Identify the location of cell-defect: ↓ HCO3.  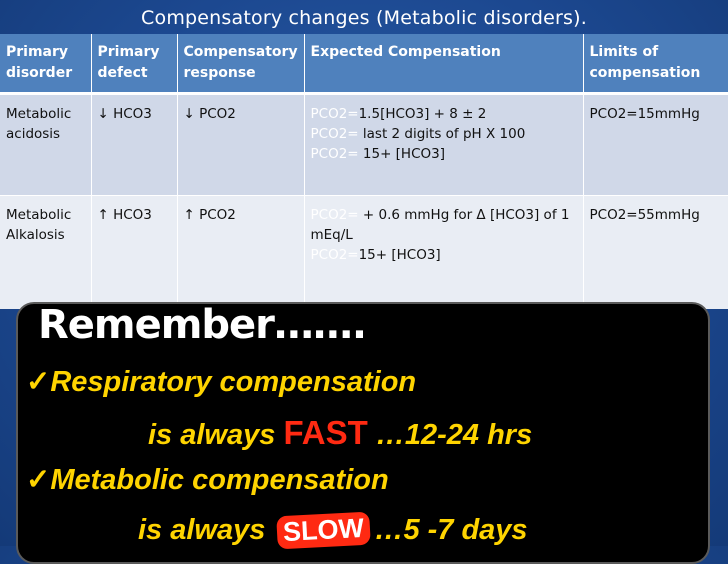
(134, 144).